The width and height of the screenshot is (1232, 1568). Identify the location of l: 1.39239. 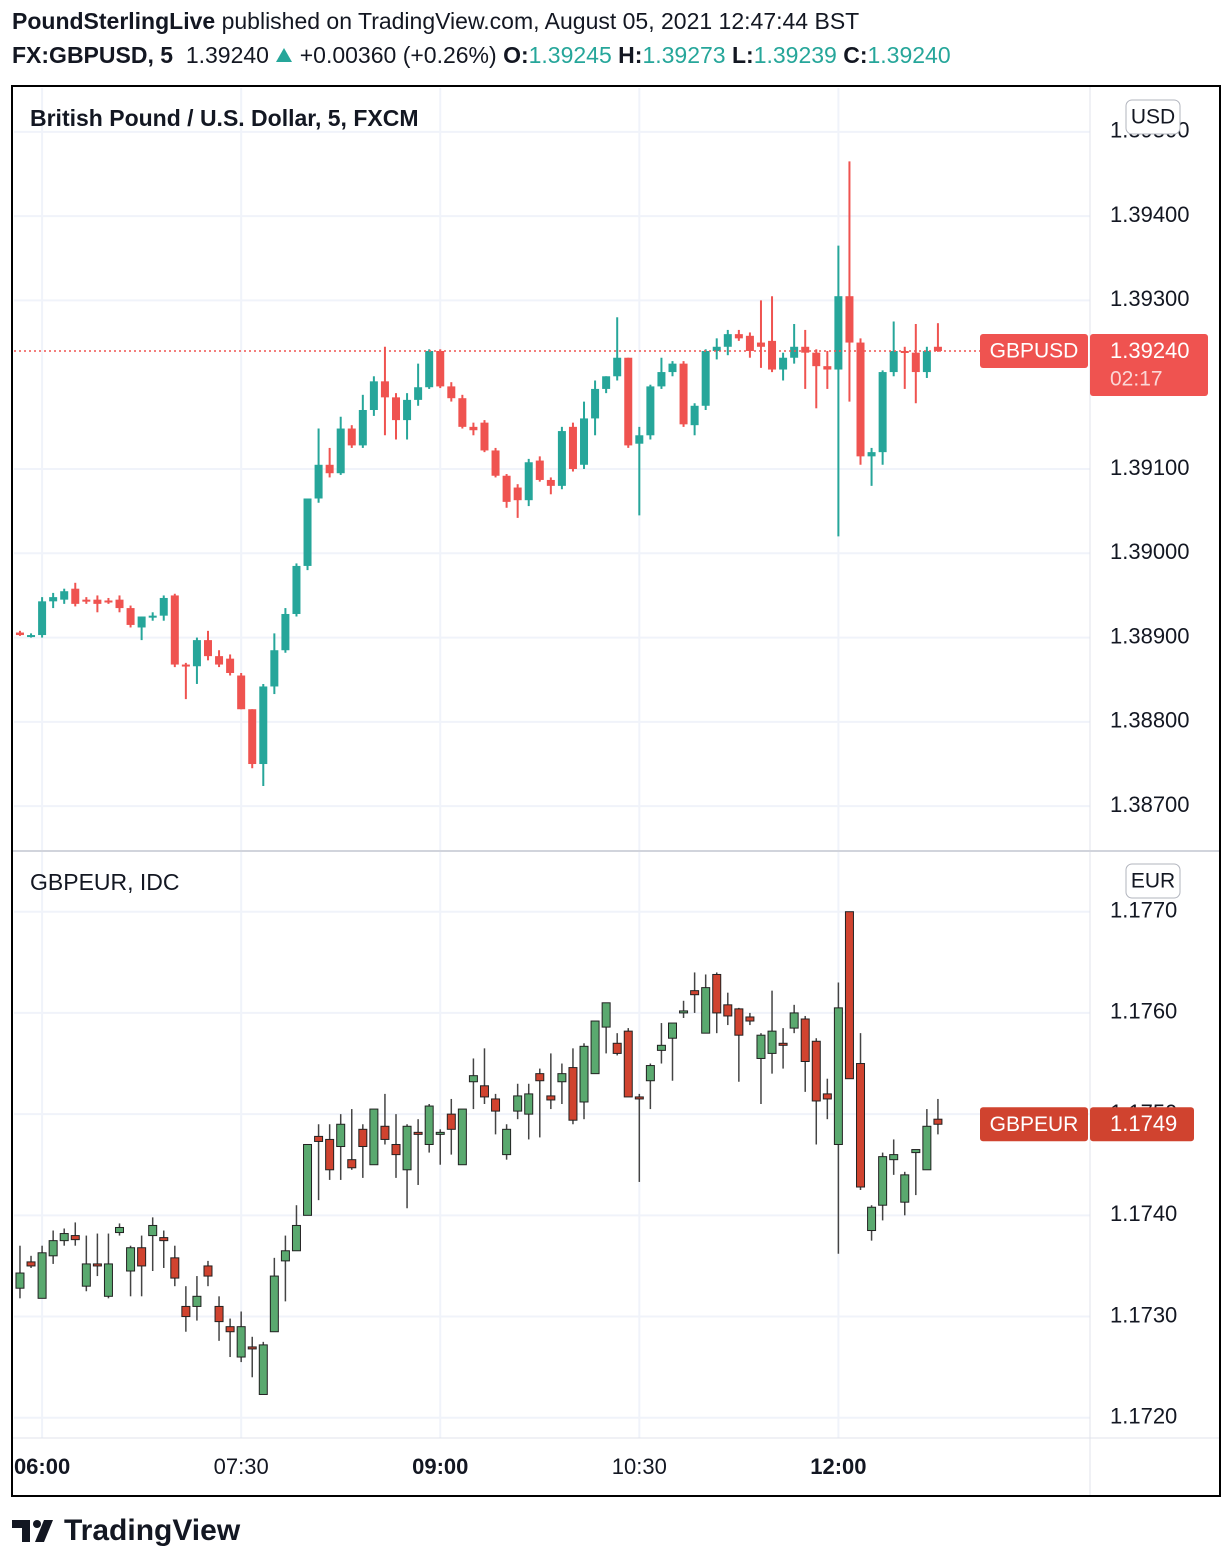
(795, 55).